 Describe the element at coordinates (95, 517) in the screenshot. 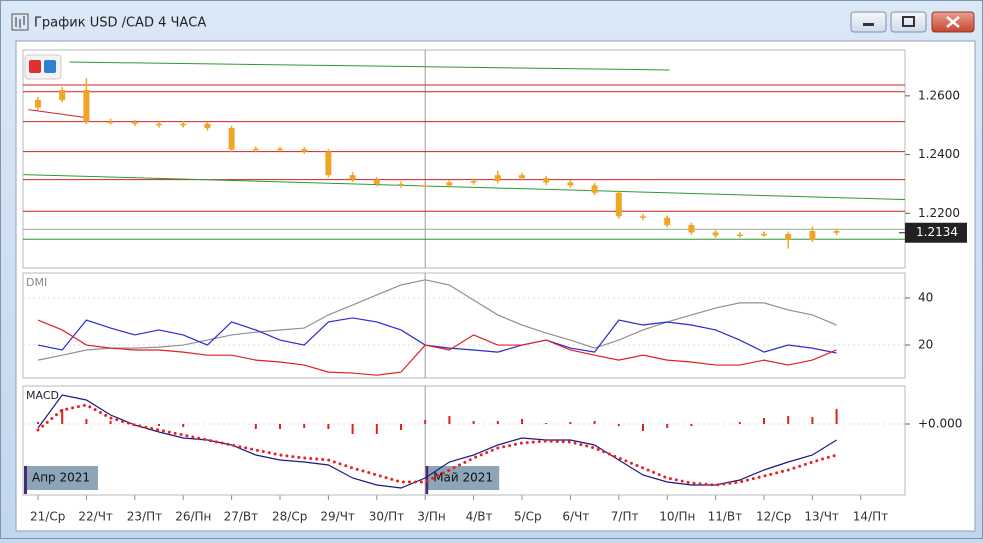

I see `x-tick-label: 22/Чт` at that location.